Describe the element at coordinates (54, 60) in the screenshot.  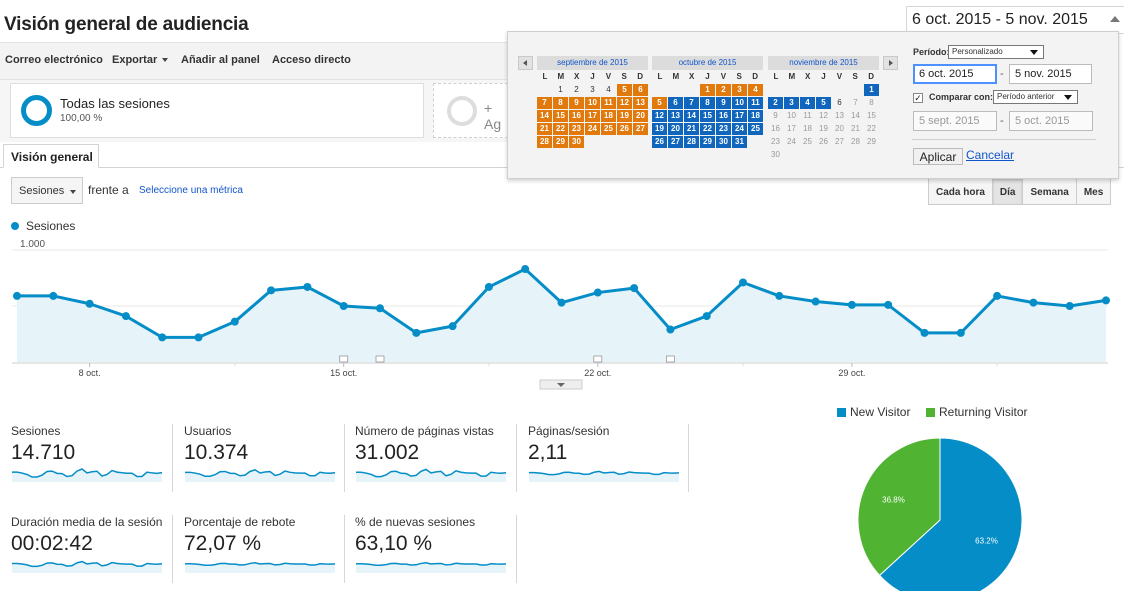
I see `email-button: Correo electrónico` at that location.